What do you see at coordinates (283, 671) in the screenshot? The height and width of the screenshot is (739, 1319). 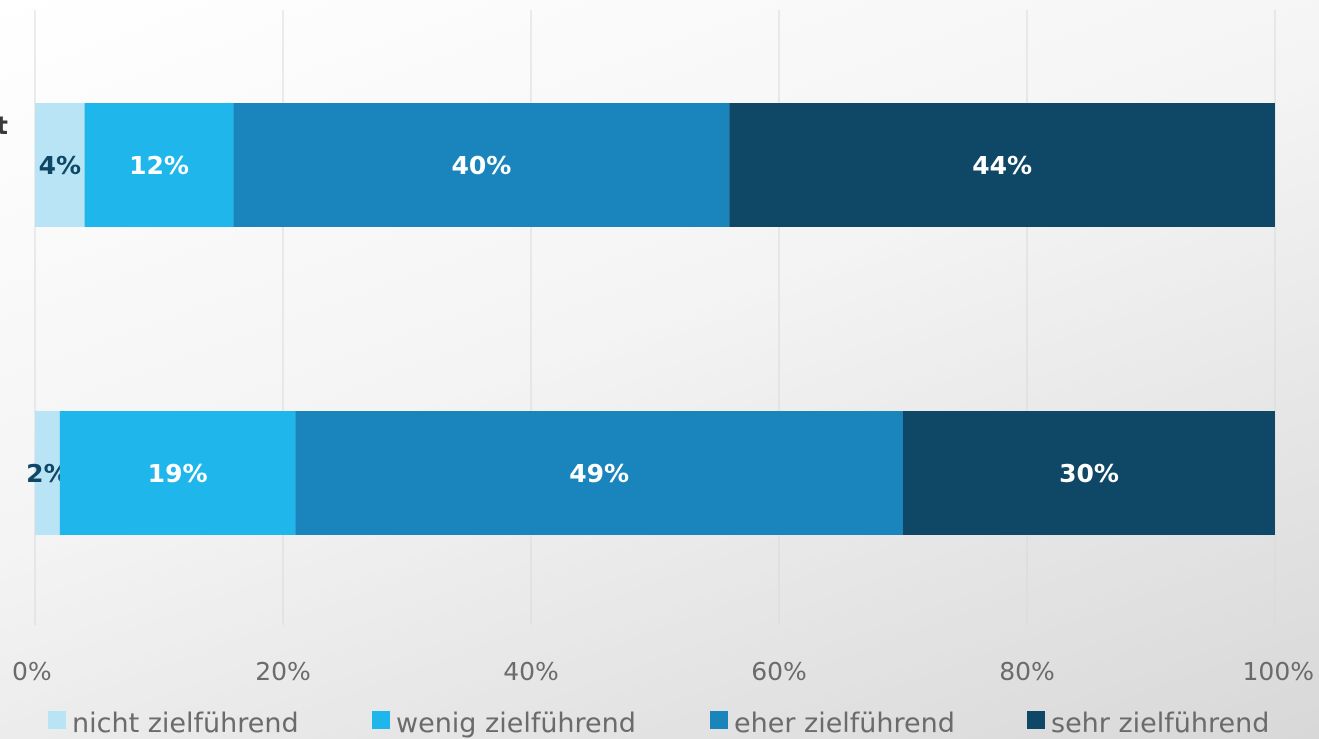 I see `x-tick-label: 20%` at bounding box center [283, 671].